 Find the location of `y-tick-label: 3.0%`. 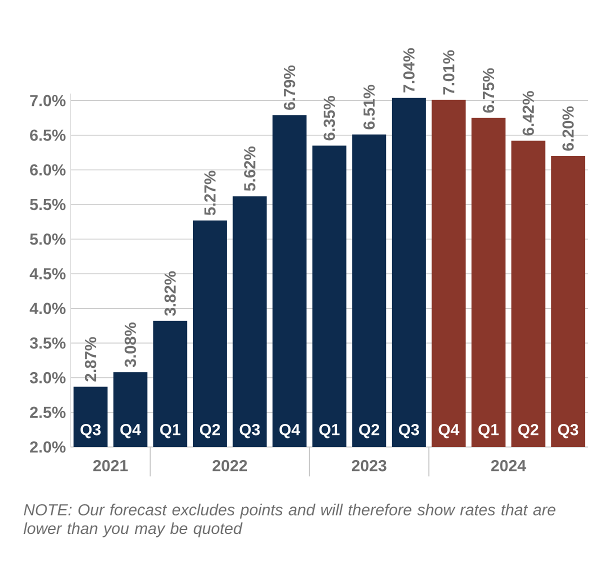

y-tick-label: 3.0% is located at coordinates (48, 378).